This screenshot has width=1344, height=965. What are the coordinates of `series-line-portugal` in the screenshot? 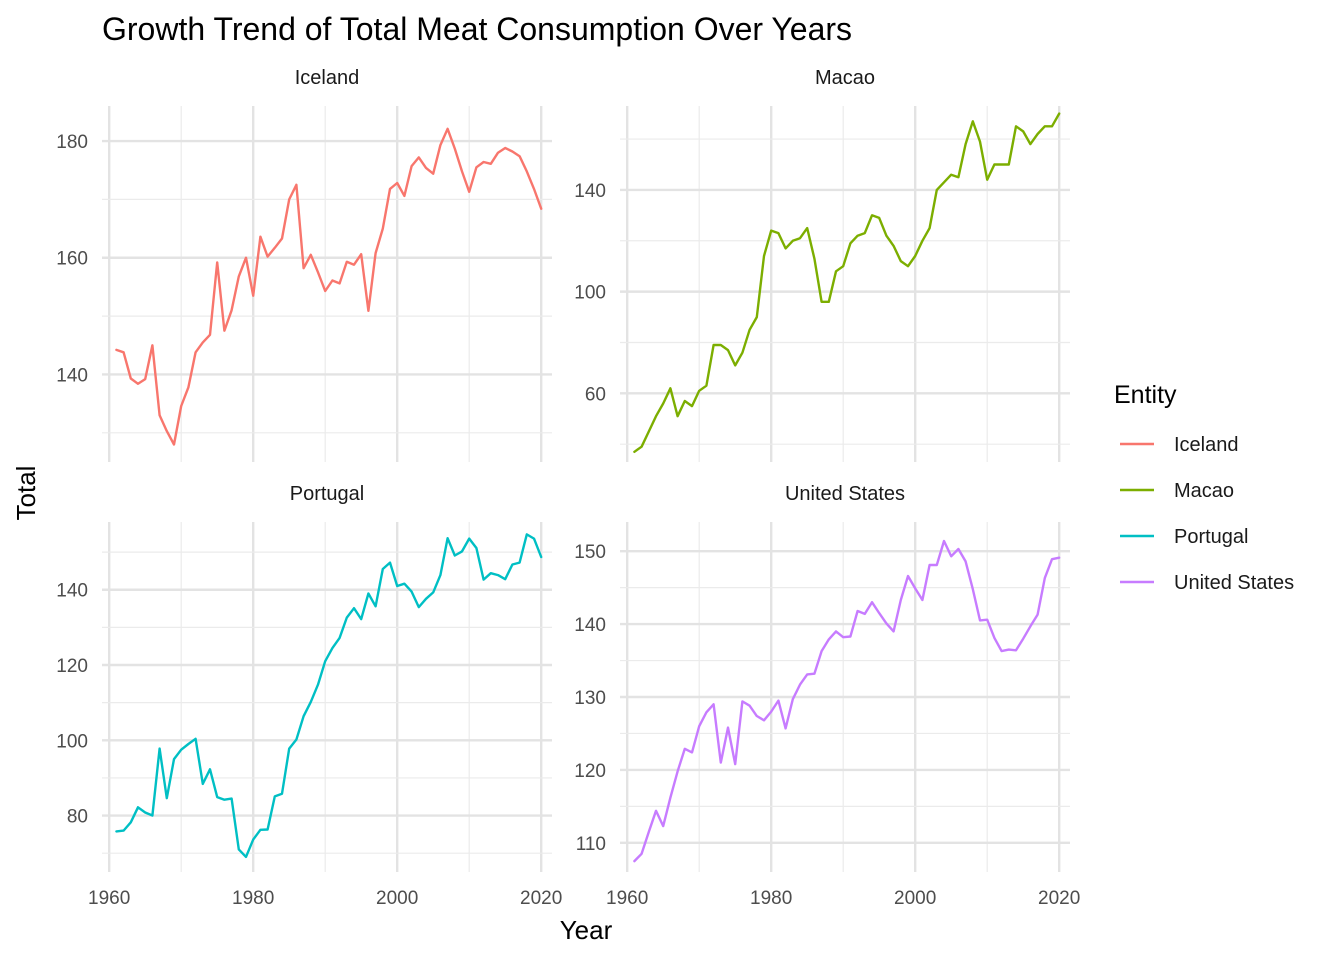 It's located at (329, 696).